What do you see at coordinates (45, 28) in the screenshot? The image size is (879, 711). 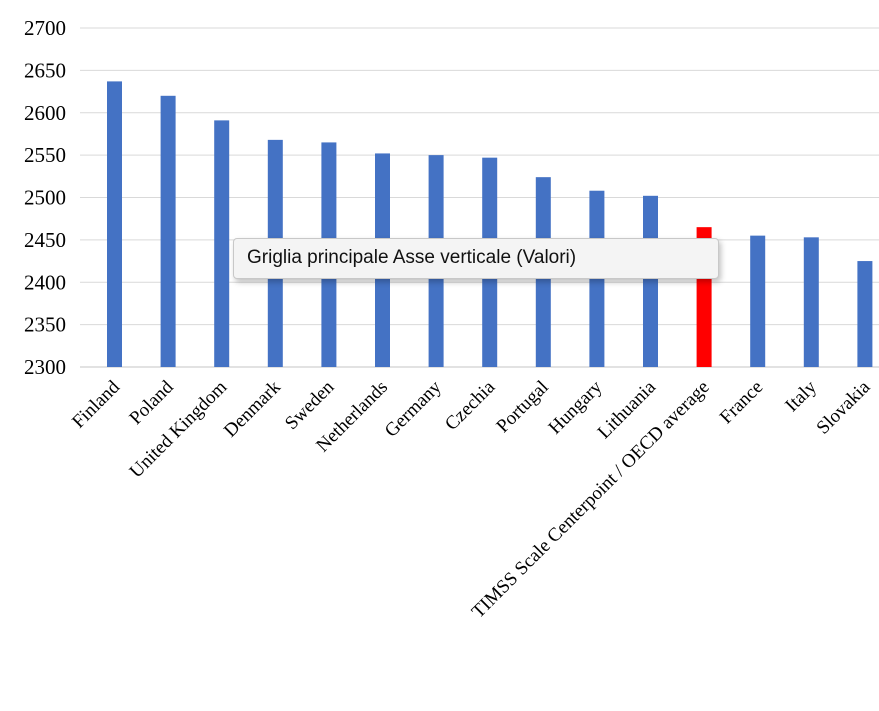 I see `y-tick-label: 2700` at bounding box center [45, 28].